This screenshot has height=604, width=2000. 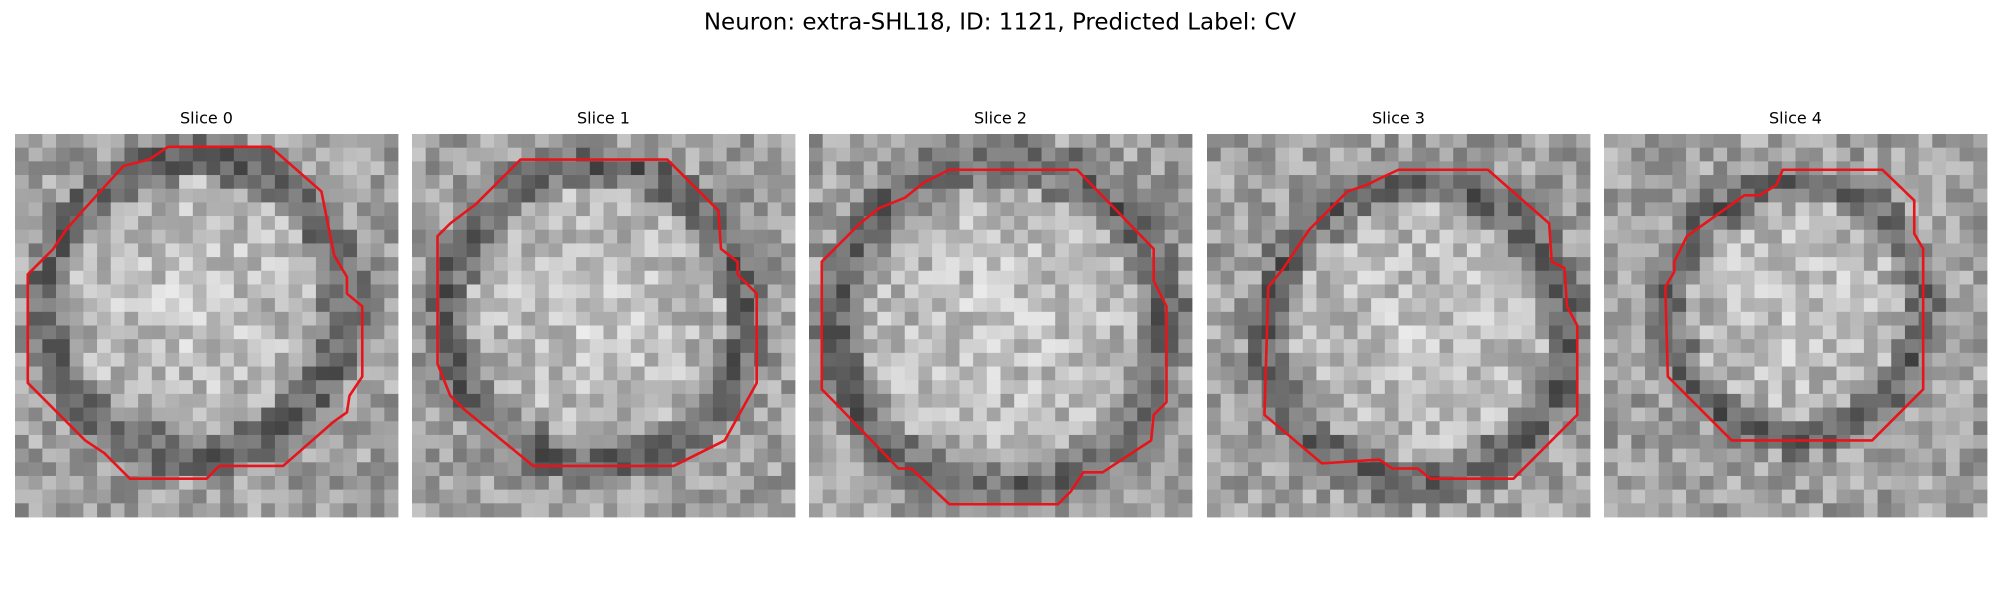 What do you see at coordinates (1001, 313) in the screenshot?
I see `panel: Slice 2` at bounding box center [1001, 313].